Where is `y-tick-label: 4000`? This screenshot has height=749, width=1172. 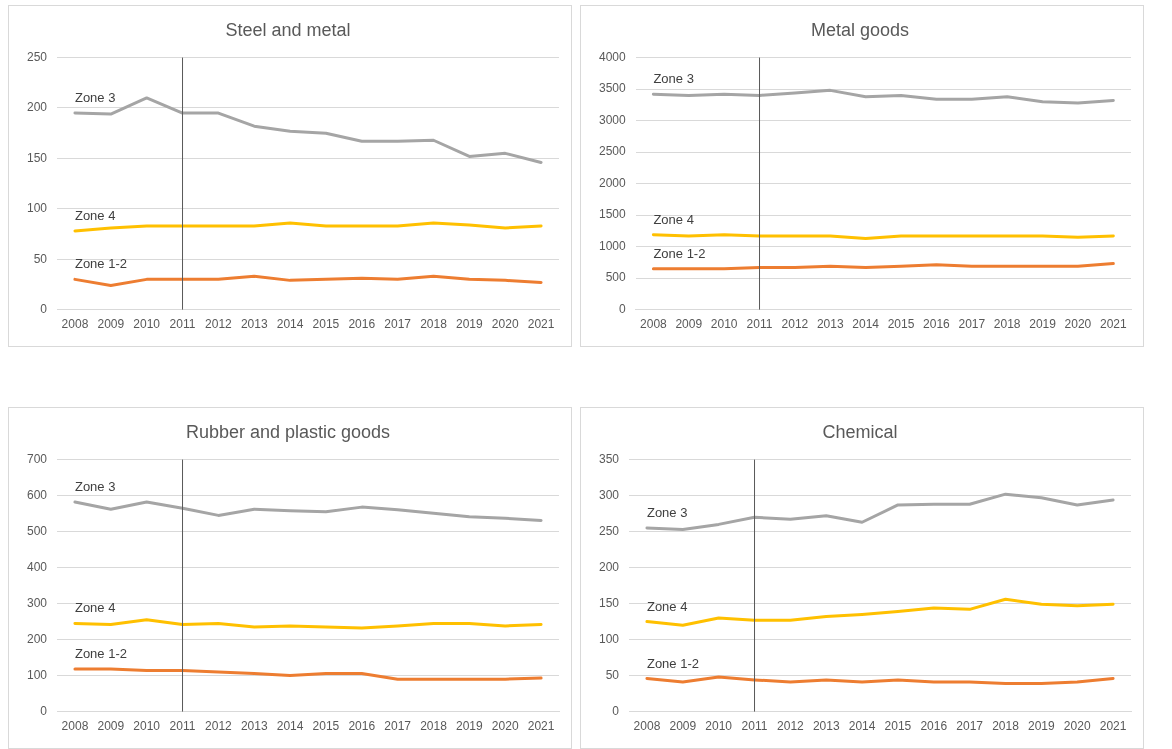
y-tick-label: 4000 is located at coordinates (612, 56).